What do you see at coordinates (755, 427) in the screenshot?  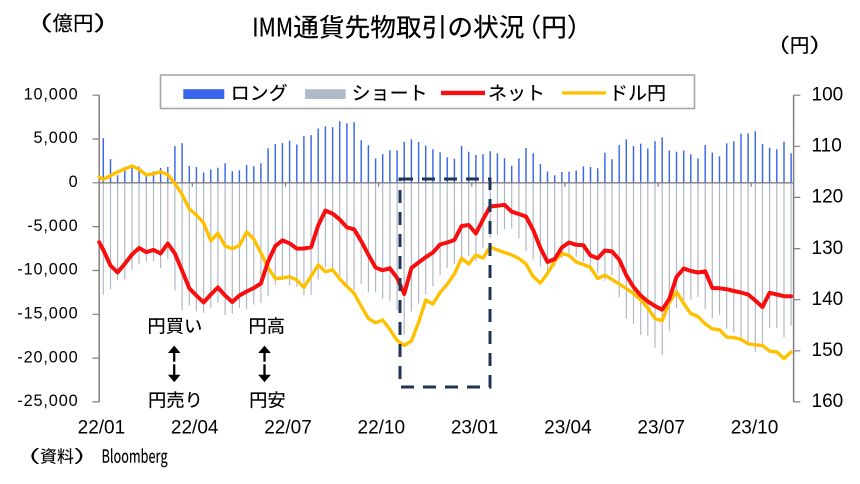 I see `svg-text: 23/10` at bounding box center [755, 427].